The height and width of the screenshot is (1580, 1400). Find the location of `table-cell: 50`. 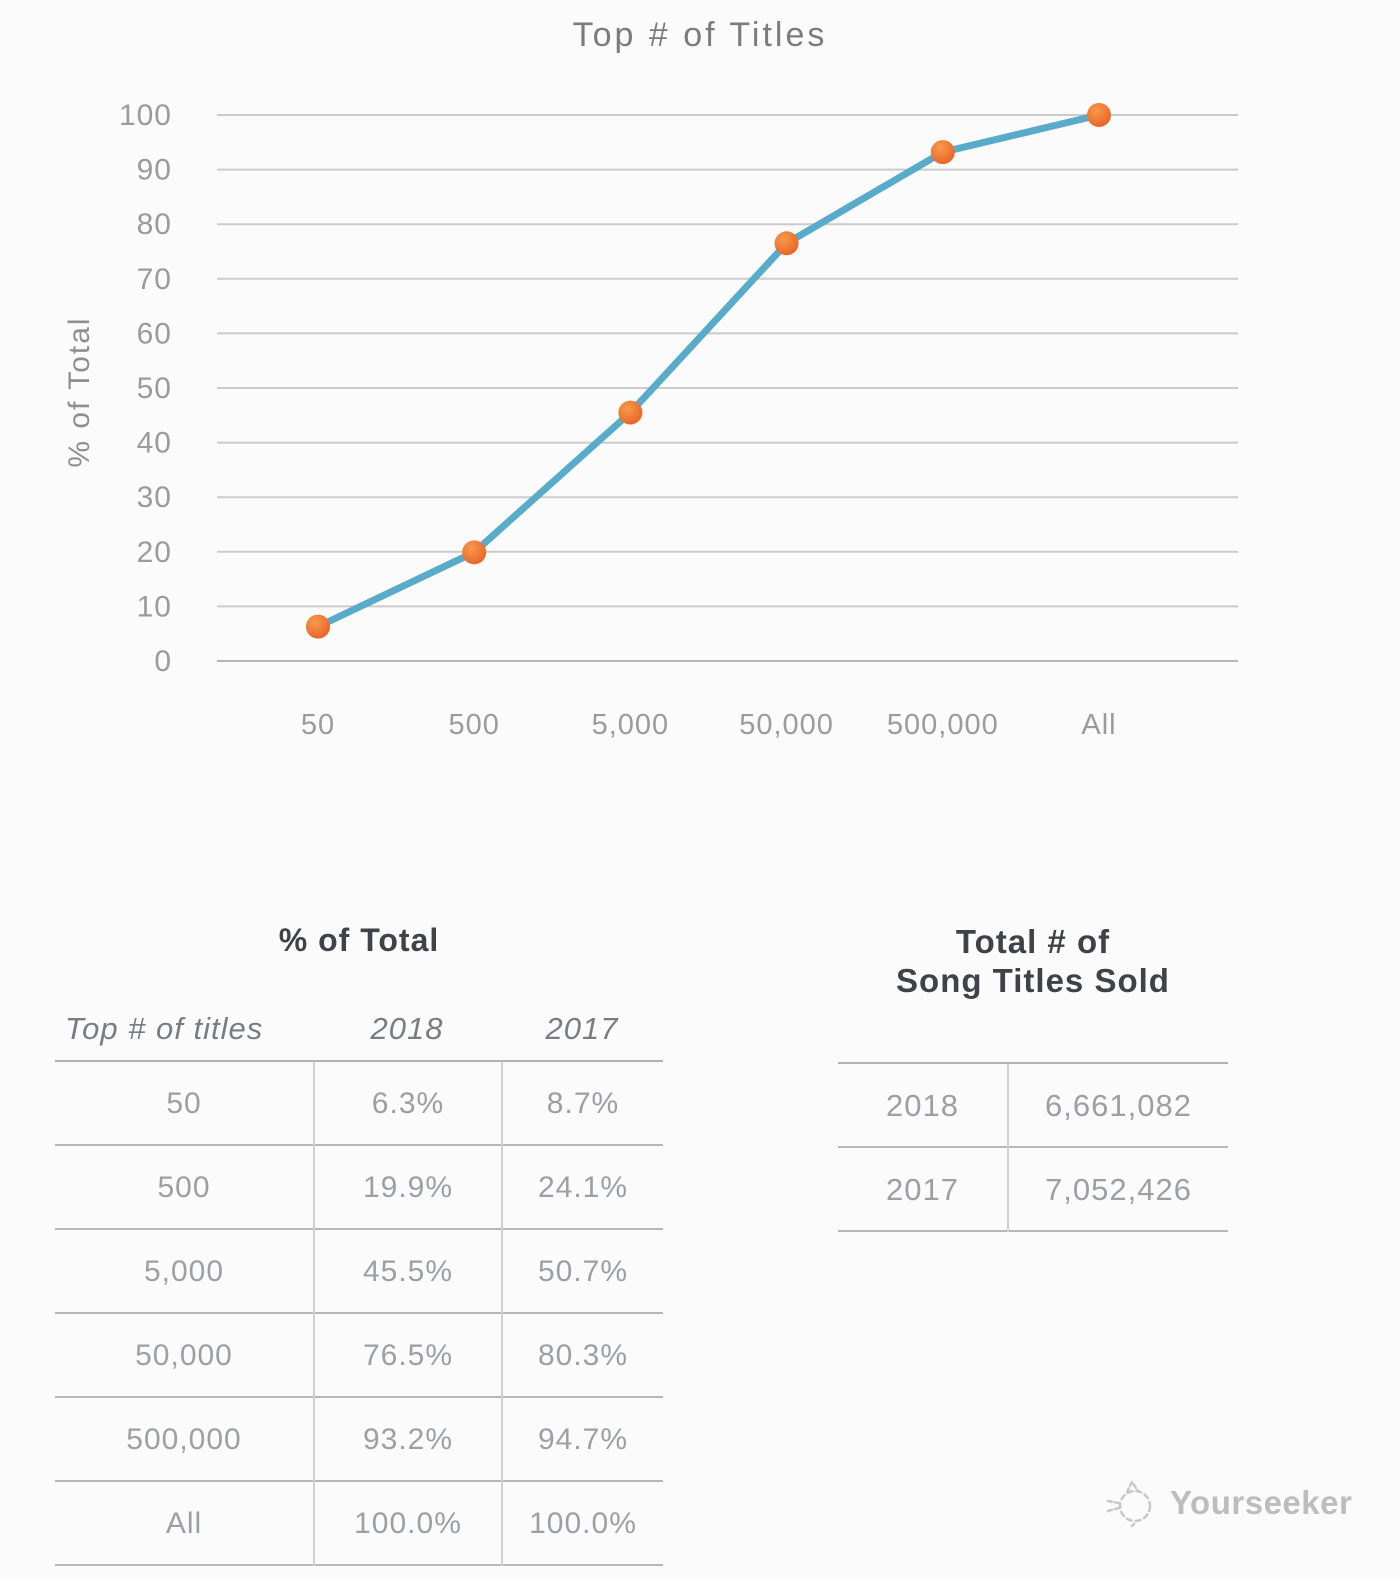

table-cell: 50 is located at coordinates (184, 1103).